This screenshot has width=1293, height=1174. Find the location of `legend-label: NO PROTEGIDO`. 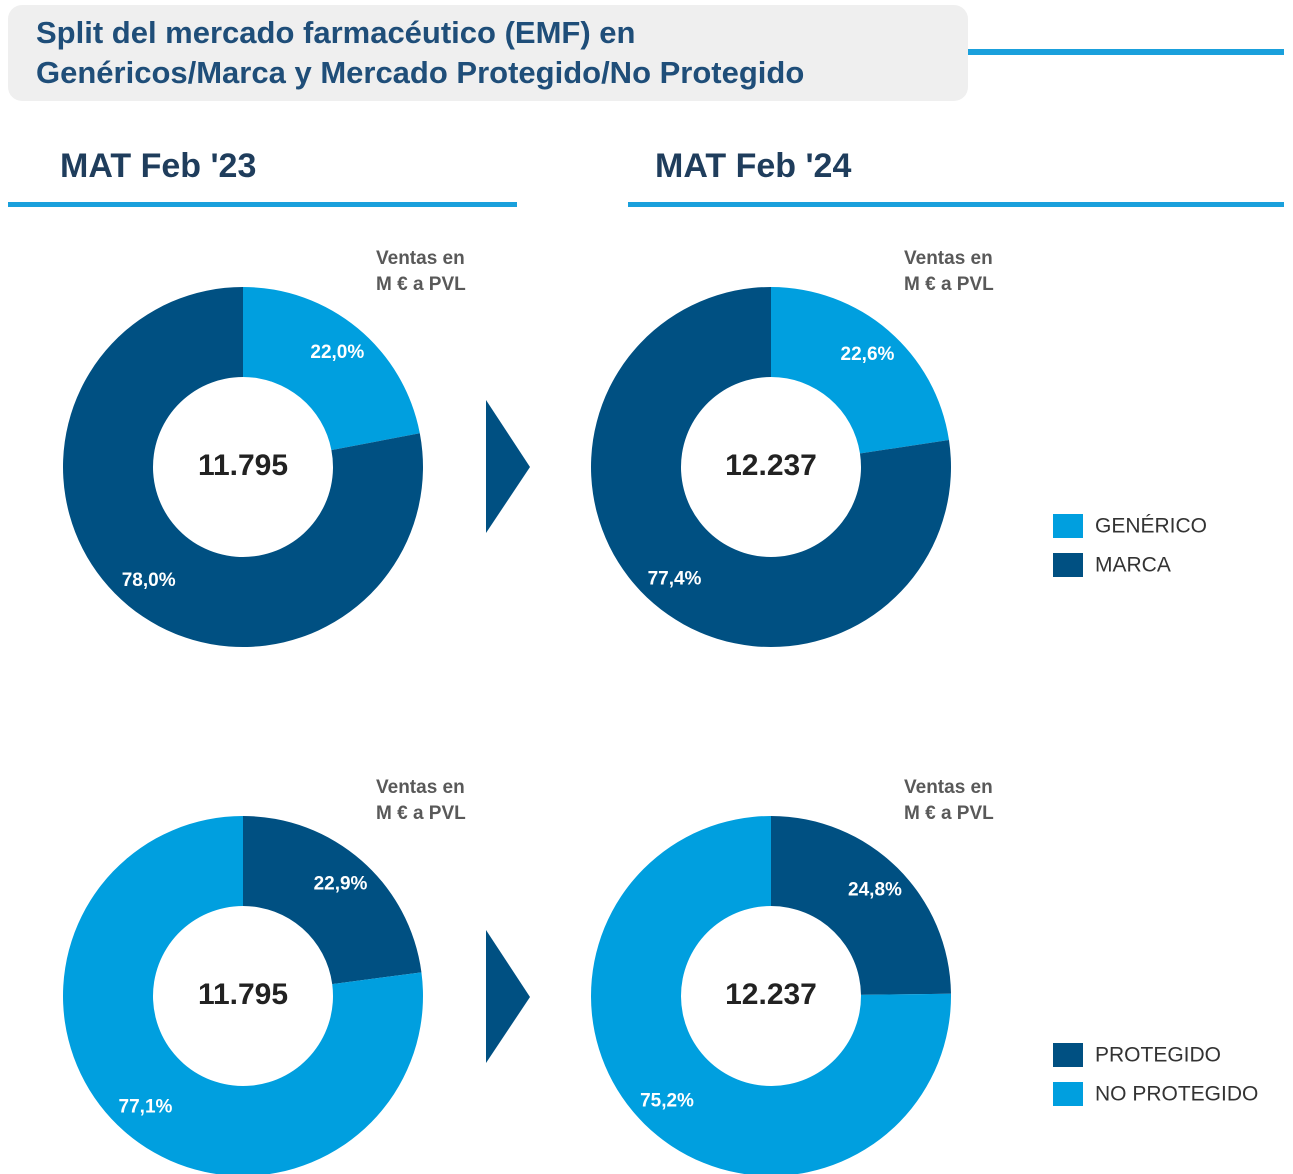

legend-label: NO PROTEGIDO is located at coordinates (1176, 1094).